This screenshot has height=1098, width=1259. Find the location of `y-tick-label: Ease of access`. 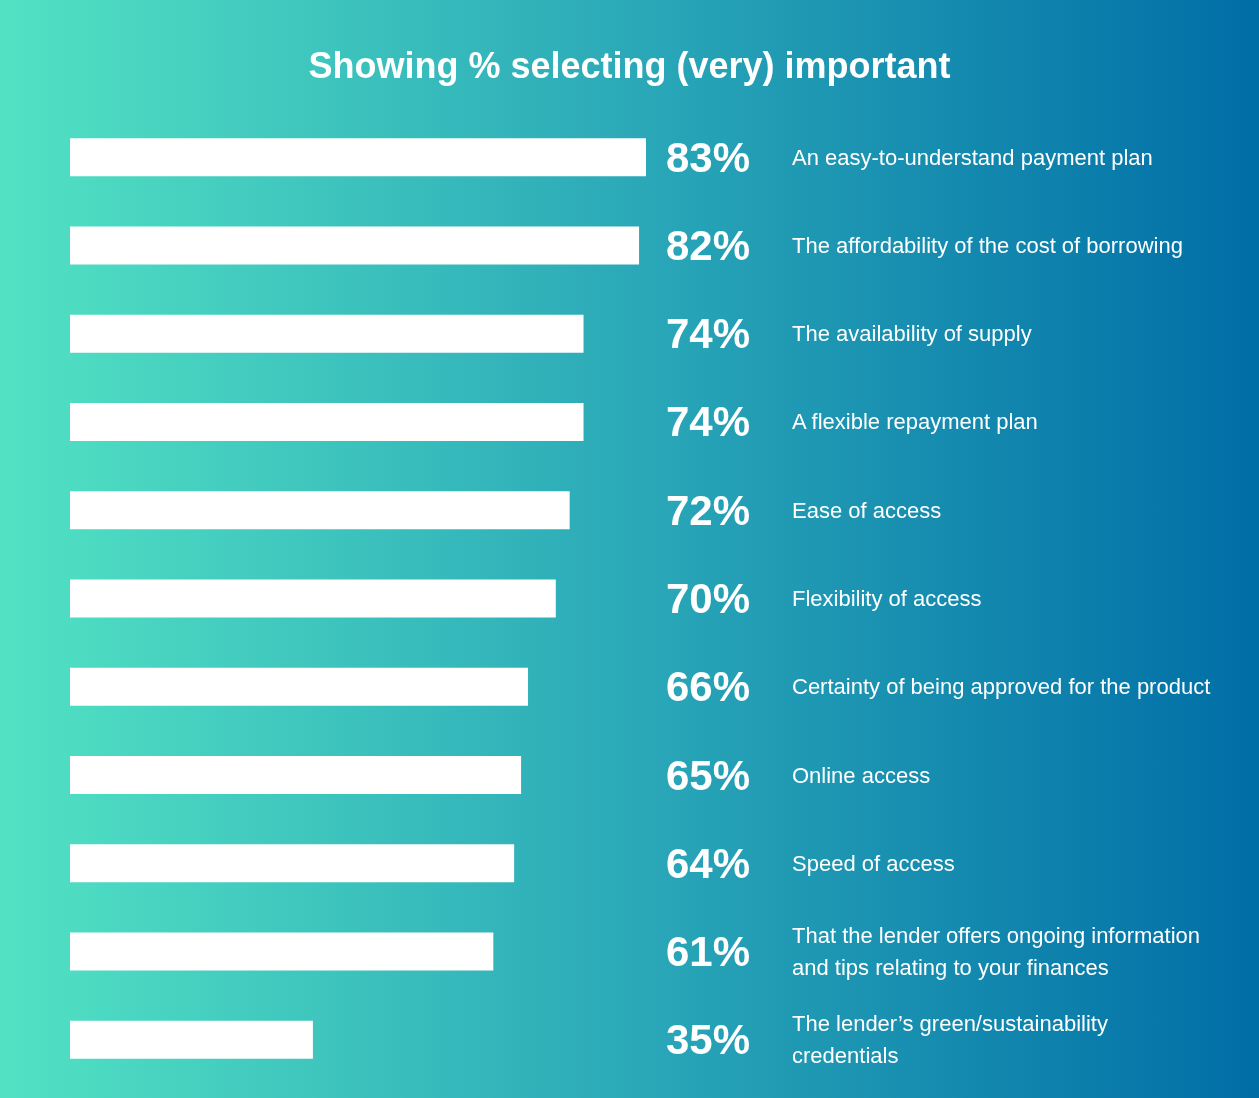

y-tick-label: Ease of access is located at coordinates (867, 510).